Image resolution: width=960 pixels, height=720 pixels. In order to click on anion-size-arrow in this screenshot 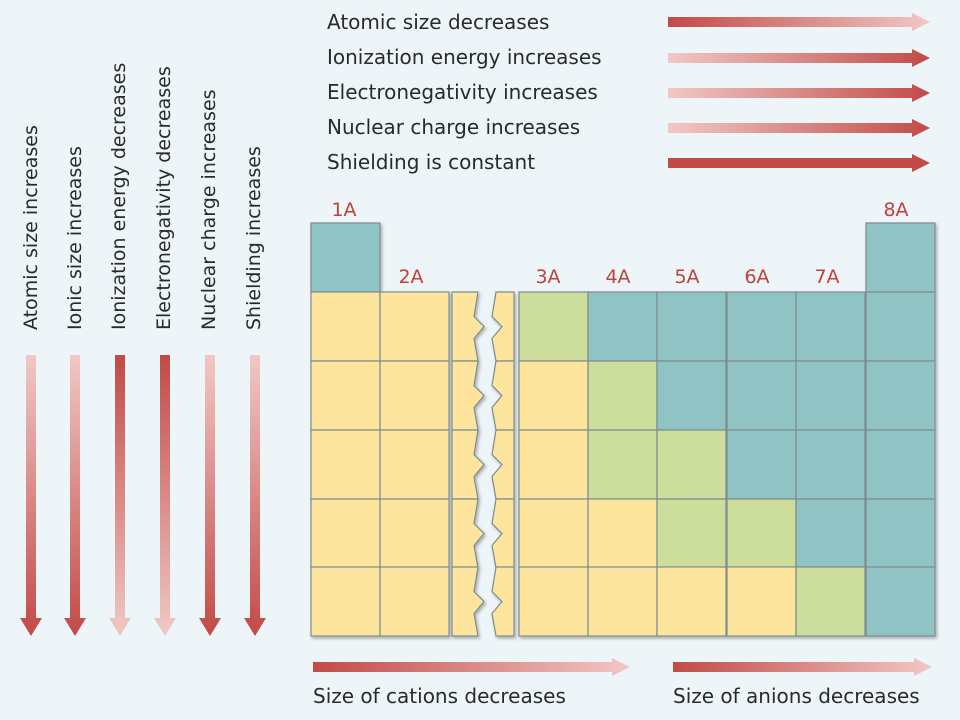, I will do `click(802, 667)`.